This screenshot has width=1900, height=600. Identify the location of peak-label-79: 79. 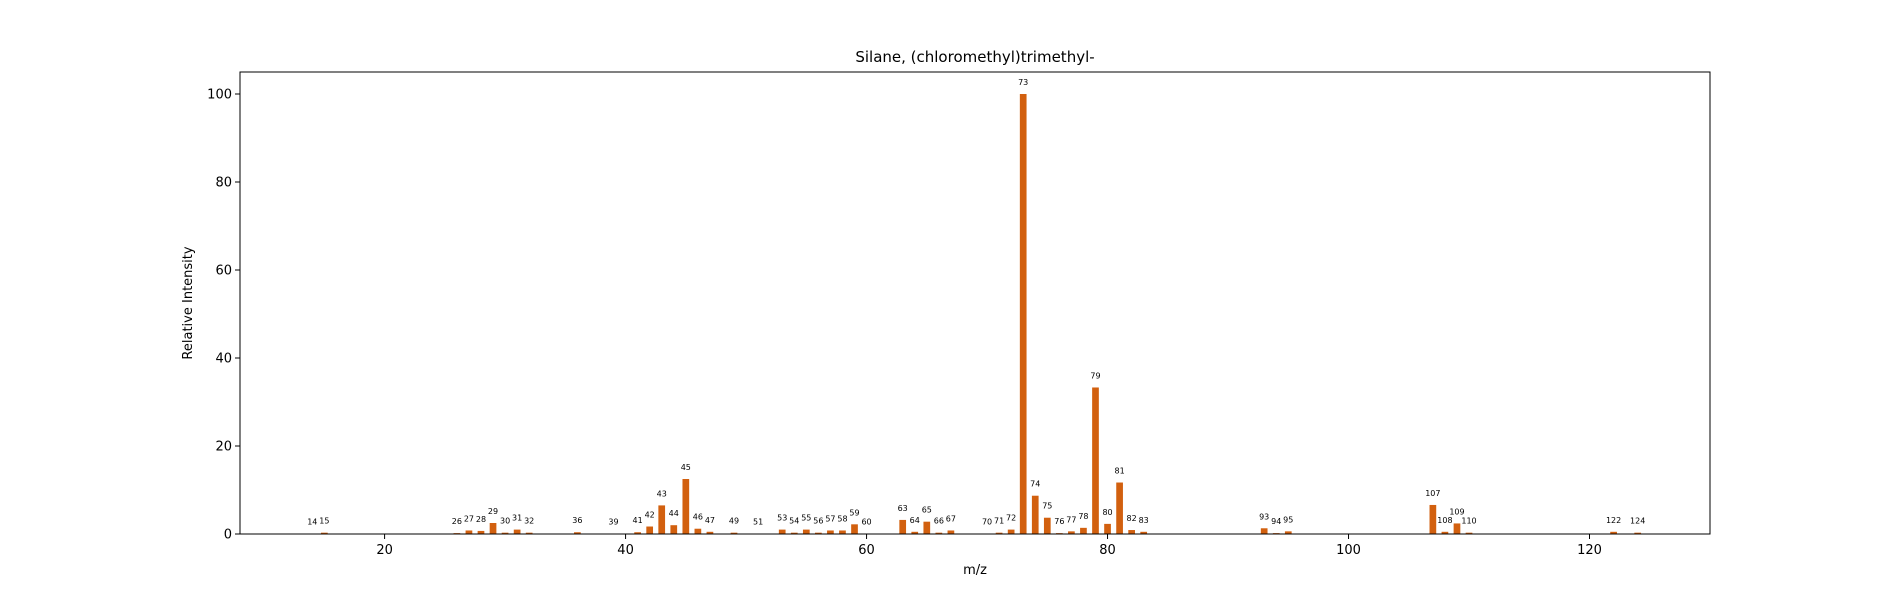
(1095, 375).